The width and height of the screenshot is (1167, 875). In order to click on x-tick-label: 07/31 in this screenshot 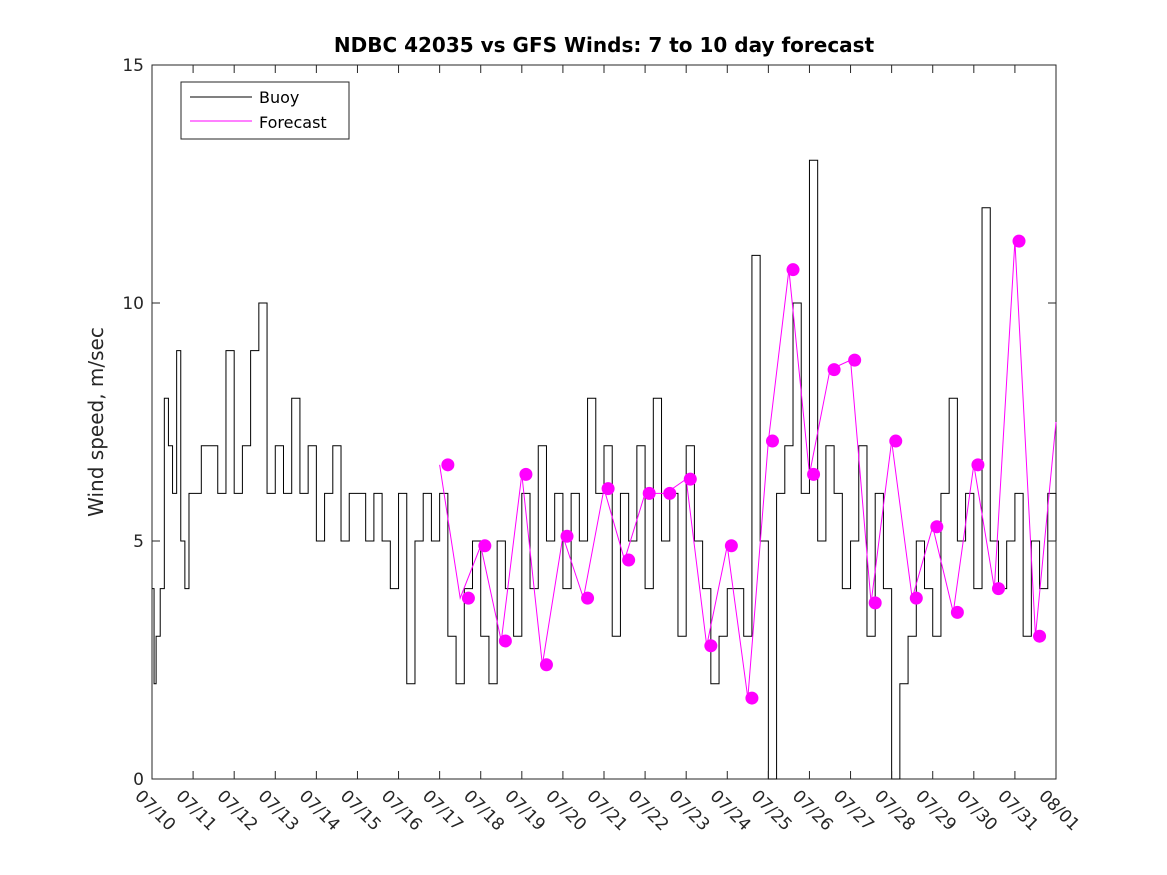, I will do `click(1017, 810)`.